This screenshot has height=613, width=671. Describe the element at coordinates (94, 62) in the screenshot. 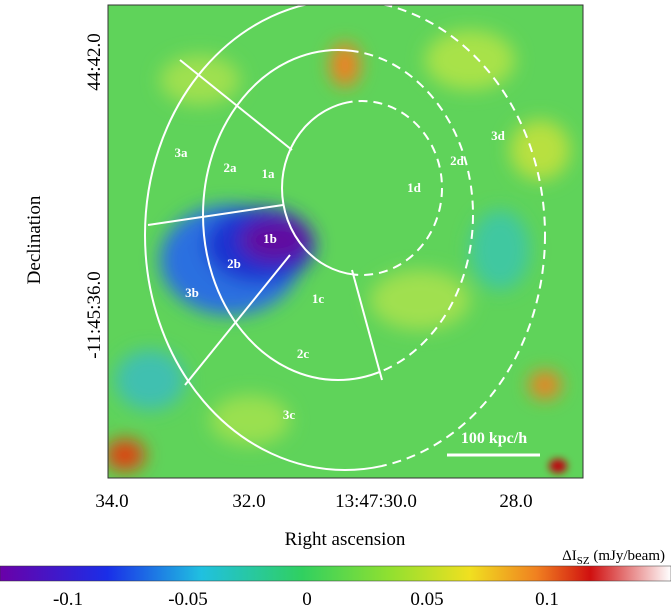

I see `y-tick-label: 44:42.0` at that location.